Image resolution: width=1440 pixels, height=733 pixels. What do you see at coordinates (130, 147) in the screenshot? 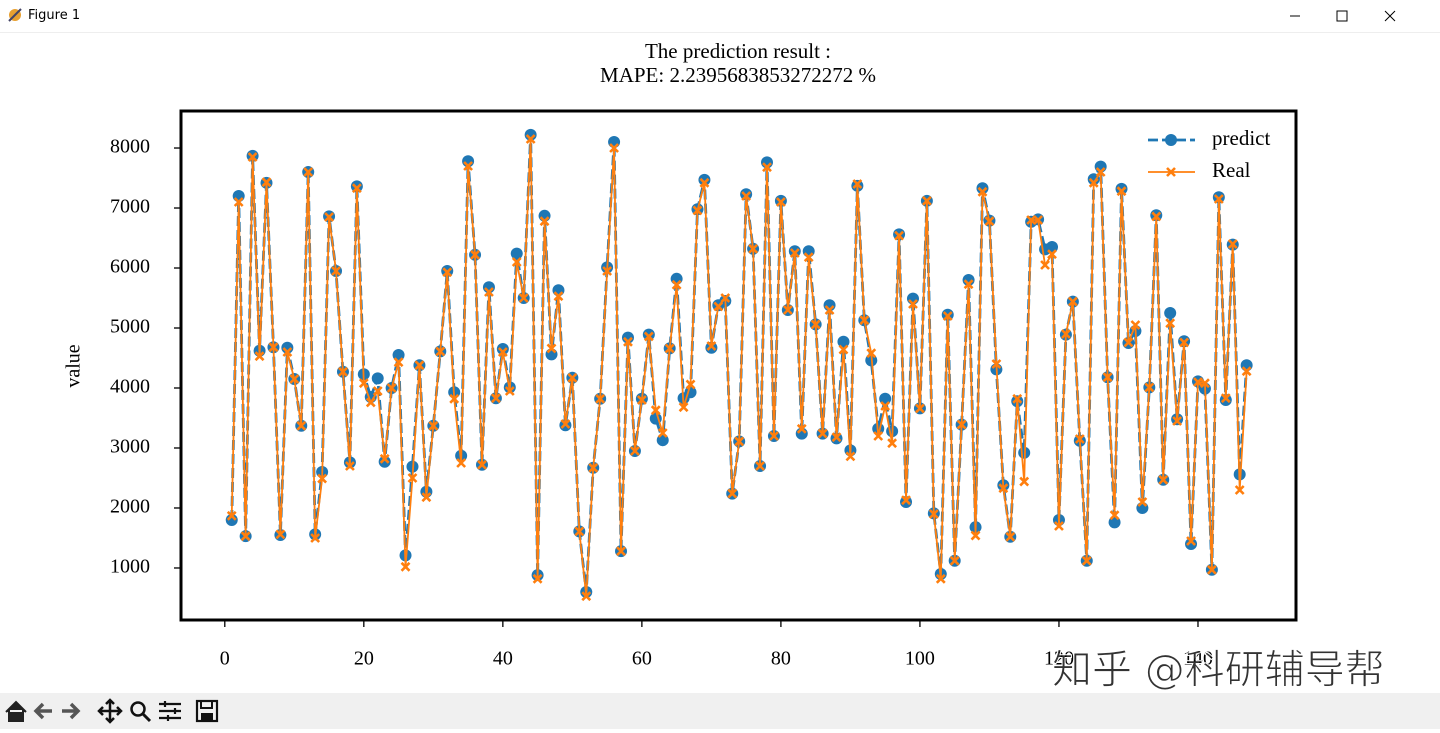
I see `y-tick-label: 8000` at bounding box center [130, 147].